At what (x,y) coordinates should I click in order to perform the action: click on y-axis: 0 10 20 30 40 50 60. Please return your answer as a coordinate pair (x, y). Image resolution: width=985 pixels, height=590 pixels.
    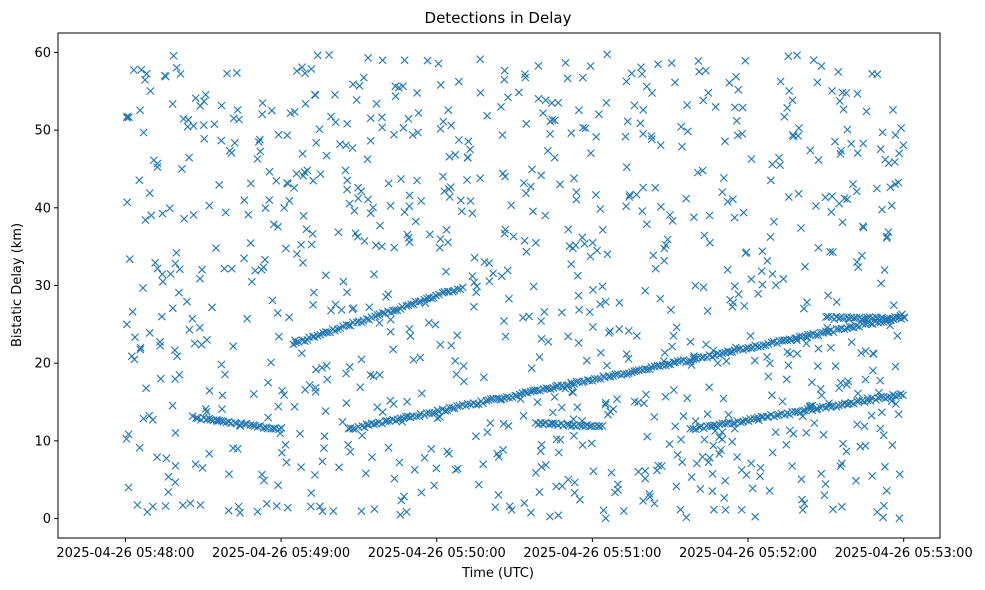
    Looking at the image, I should click on (46, 286).